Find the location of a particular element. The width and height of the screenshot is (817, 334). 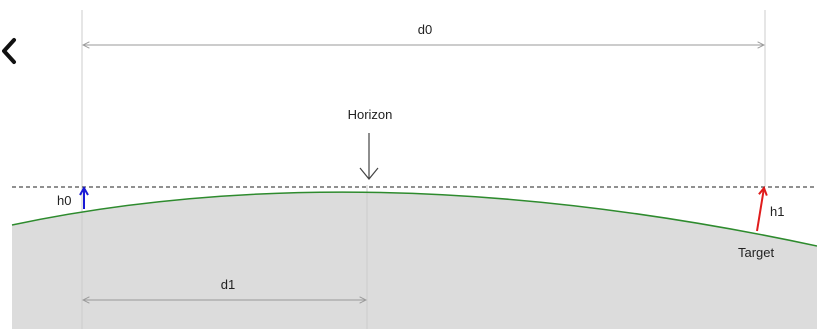

h1-arrow is located at coordinates (760, 210).